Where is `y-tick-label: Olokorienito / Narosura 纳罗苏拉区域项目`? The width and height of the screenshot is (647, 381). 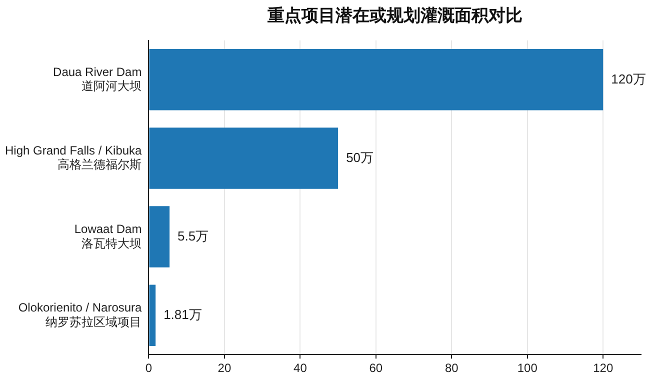 y-tick-label: Olokorienito / Narosura 纳罗苏拉区域项目 is located at coordinates (80, 314).